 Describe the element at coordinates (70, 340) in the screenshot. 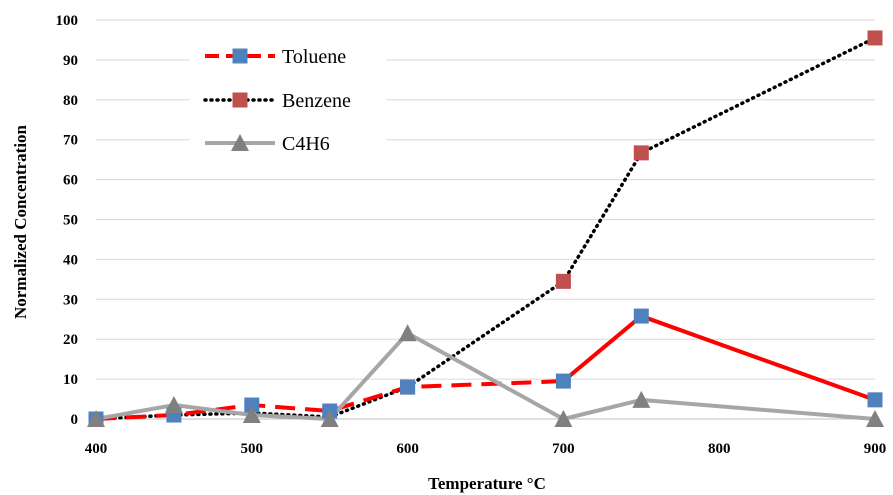

I see `y-tick-label-20: 20` at that location.